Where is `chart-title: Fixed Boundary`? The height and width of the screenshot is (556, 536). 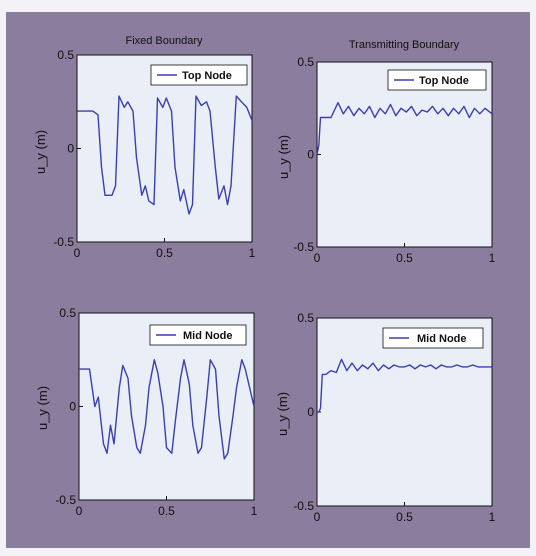 chart-title: Fixed Boundary is located at coordinates (164, 41).